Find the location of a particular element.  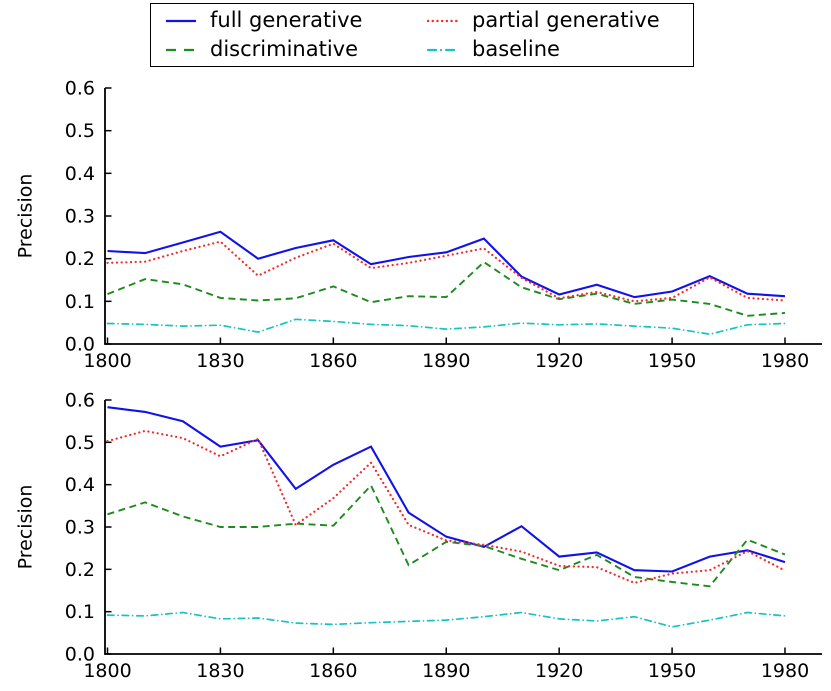

legend-line-dashed-icon is located at coordinates (181, 49).